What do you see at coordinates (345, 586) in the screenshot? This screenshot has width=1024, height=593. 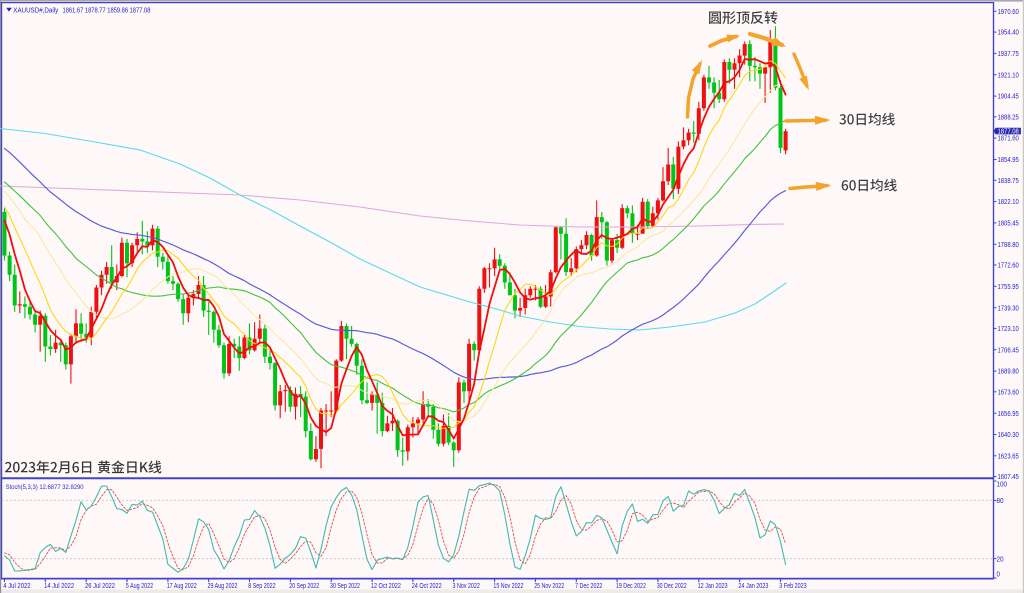 I see `svg-text: 30 Sep 2022` at bounding box center [345, 586].